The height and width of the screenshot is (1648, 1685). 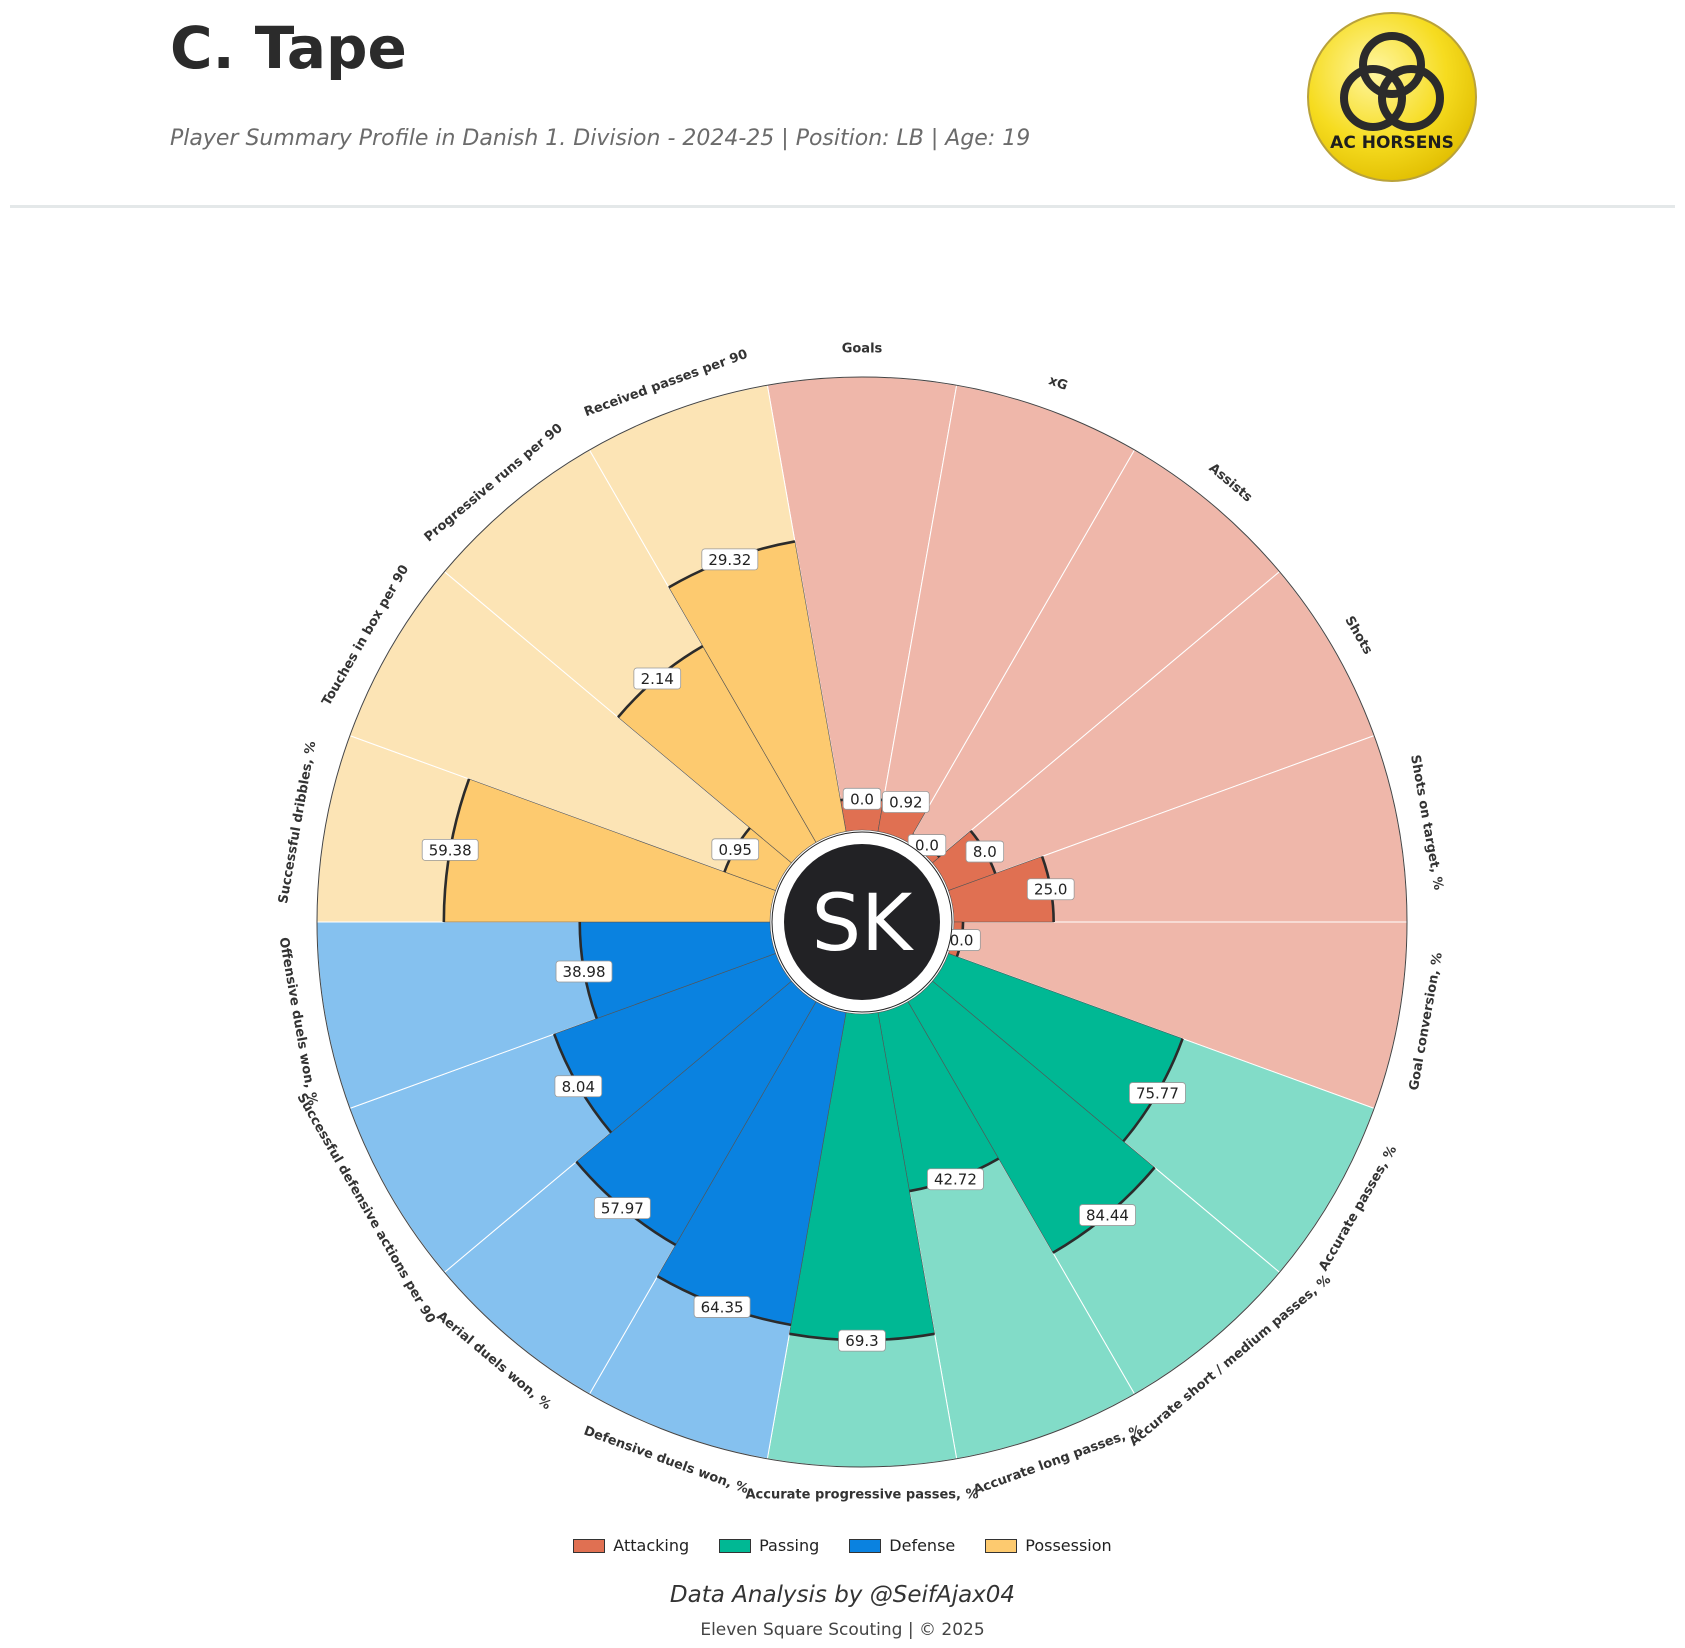 I want to click on value-text-shots: 8.0, so click(x=985, y=852).